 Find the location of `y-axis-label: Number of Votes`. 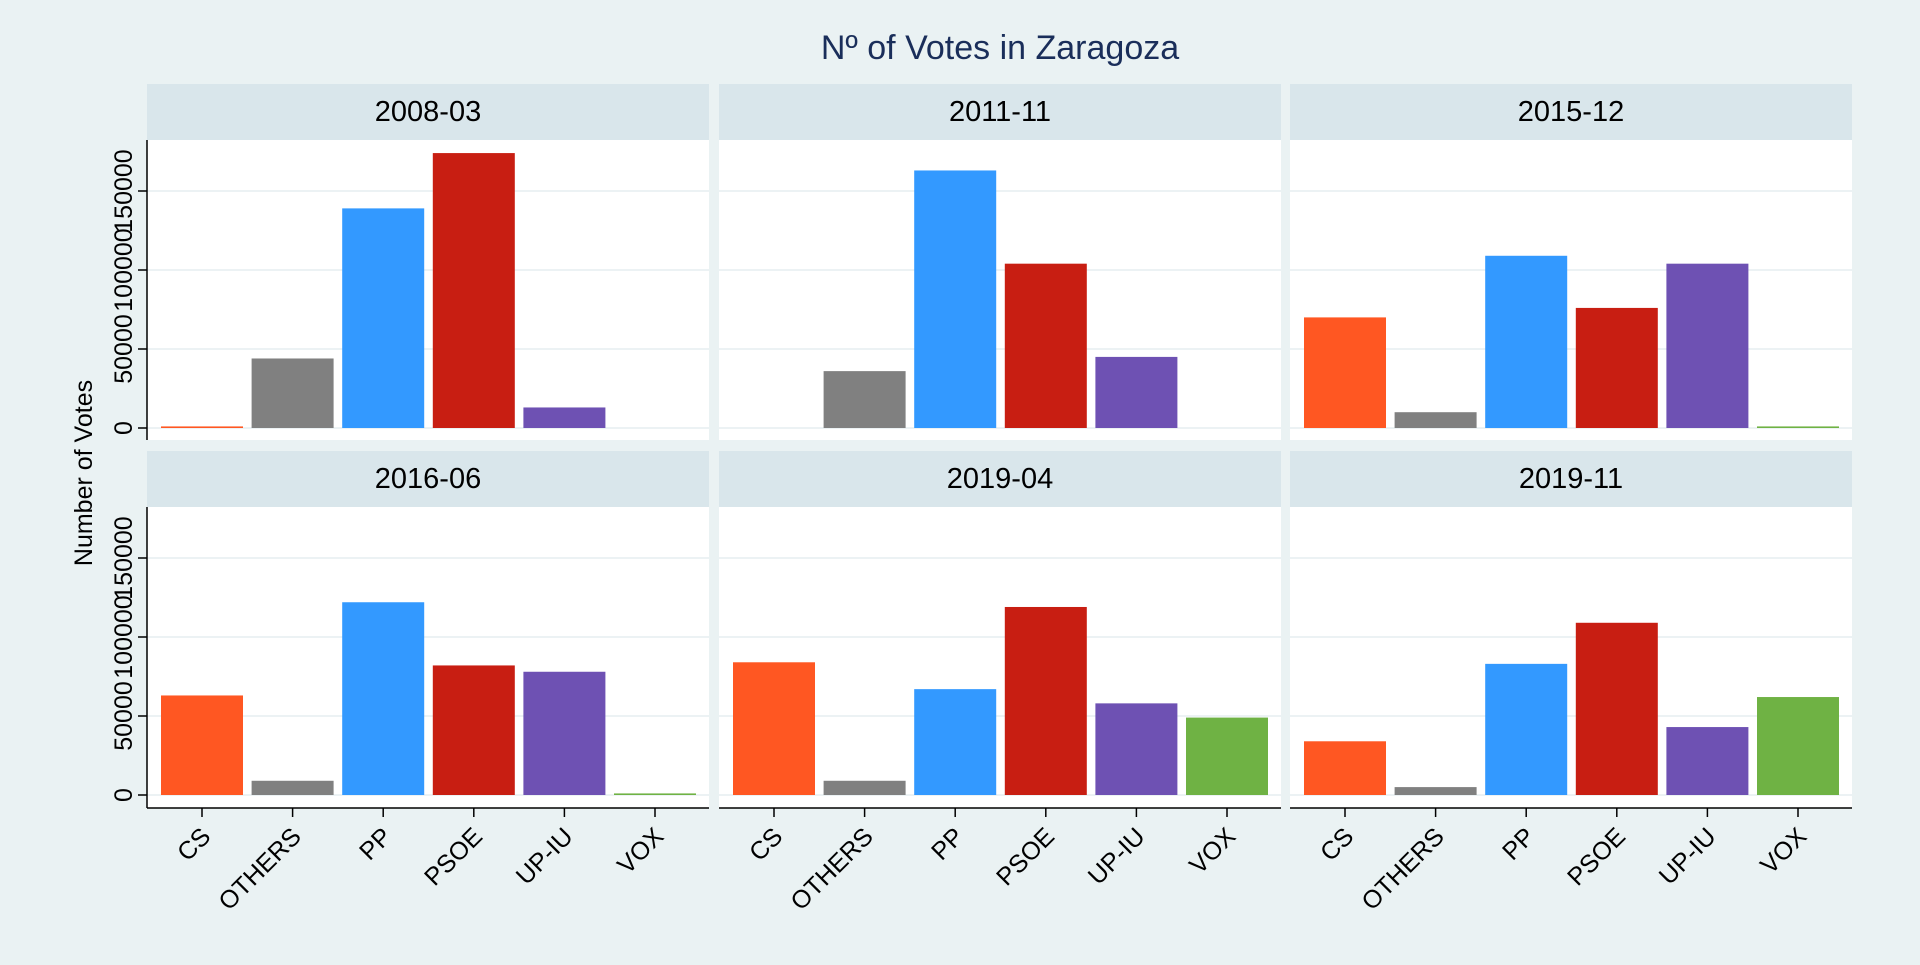

y-axis-label: Number of Votes is located at coordinates (84, 473).